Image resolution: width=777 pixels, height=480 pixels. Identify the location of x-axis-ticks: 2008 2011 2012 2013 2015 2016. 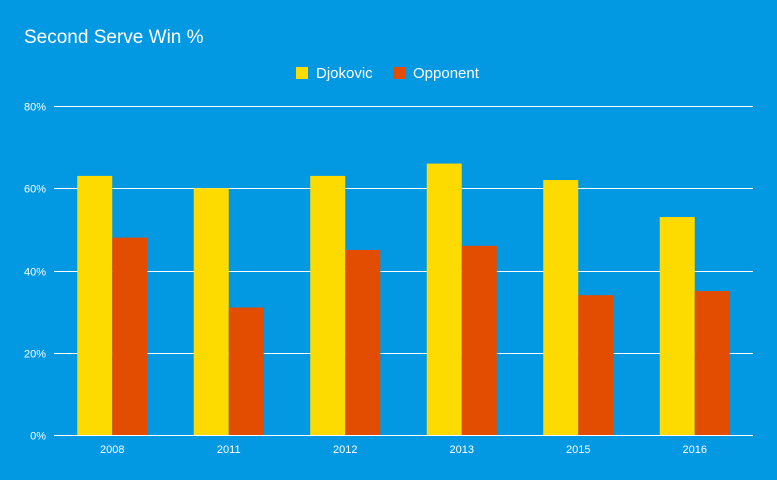
(403, 450).